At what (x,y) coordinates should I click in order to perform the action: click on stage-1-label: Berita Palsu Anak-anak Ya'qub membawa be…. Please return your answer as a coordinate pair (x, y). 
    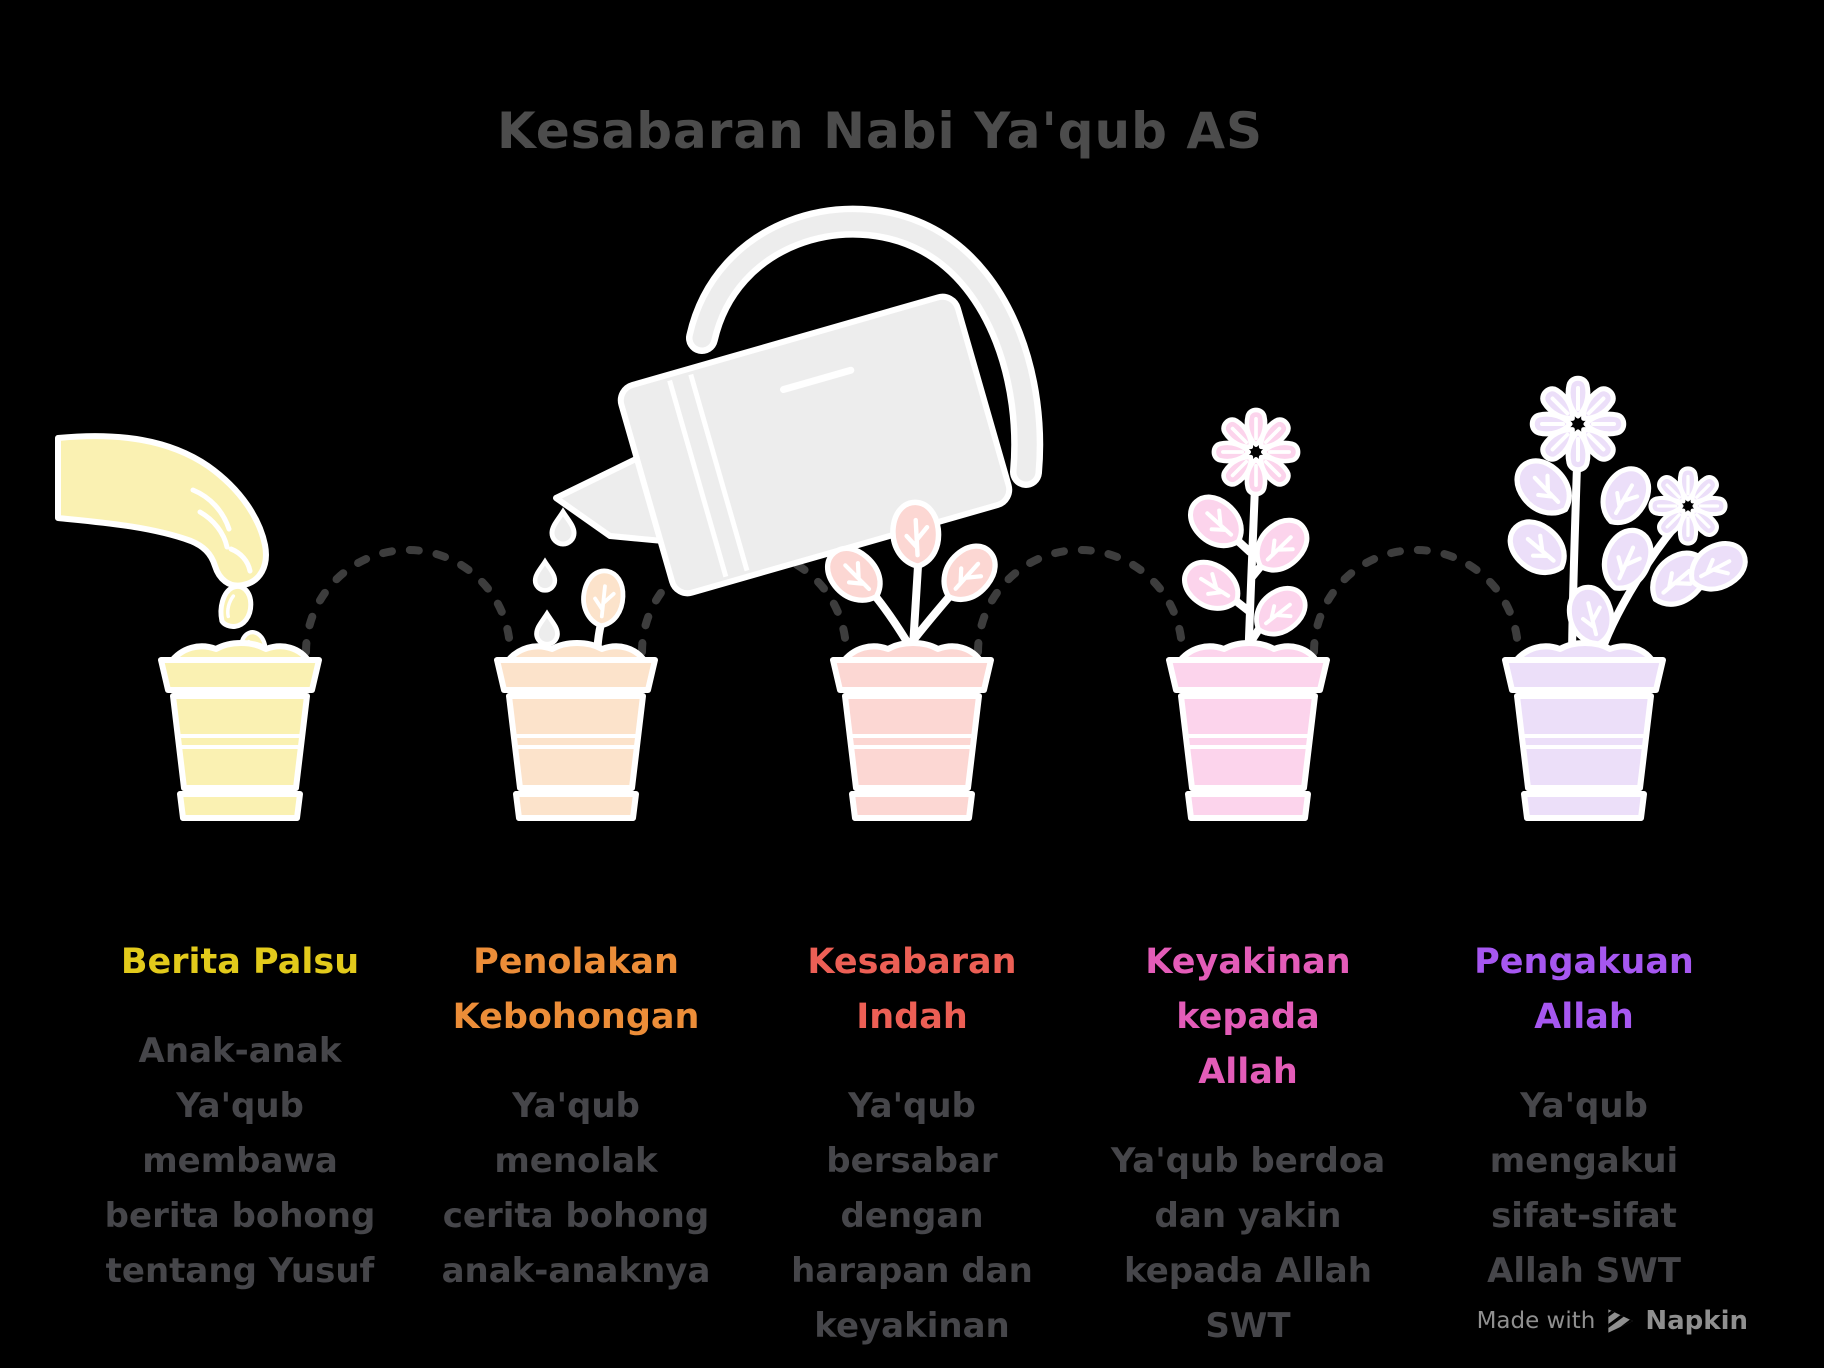
    Looking at the image, I should click on (240, 1117).